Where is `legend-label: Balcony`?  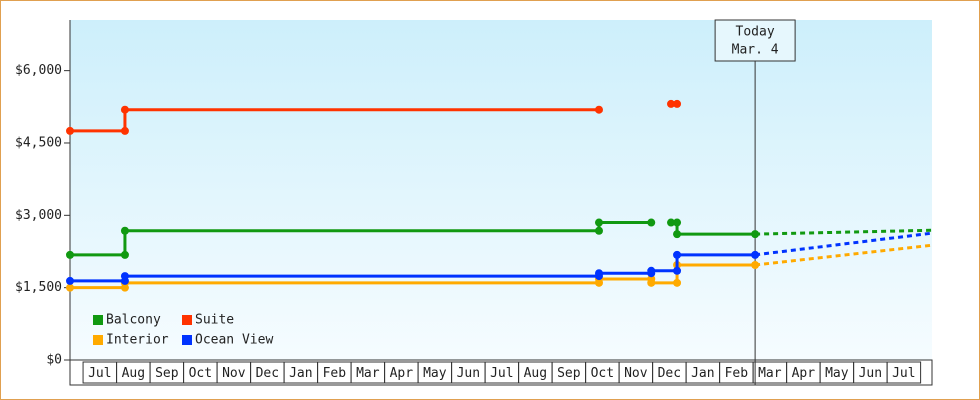
legend-label: Balcony is located at coordinates (133, 320).